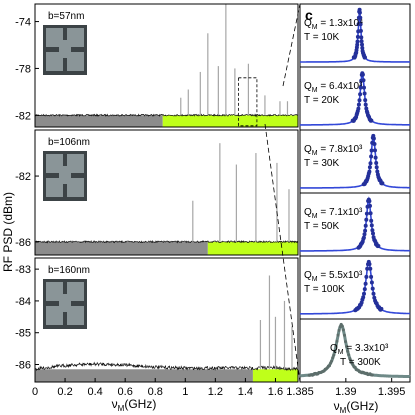 The image size is (415, 415). What do you see at coordinates (341, 23) in the screenshot?
I see `q-value: = 1.3x10⁴` at bounding box center [341, 23].